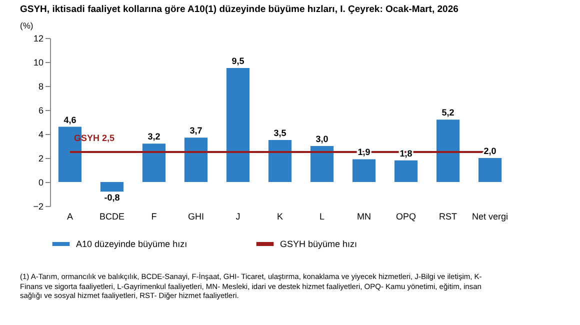  Describe the element at coordinates (112, 197) in the screenshot. I see `data-label: -0,8` at that location.